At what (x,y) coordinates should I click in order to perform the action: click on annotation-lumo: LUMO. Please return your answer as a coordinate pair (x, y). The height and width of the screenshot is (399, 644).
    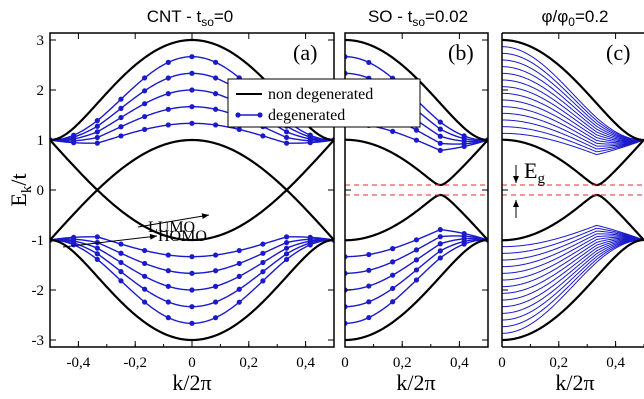
    Looking at the image, I should click on (173, 224).